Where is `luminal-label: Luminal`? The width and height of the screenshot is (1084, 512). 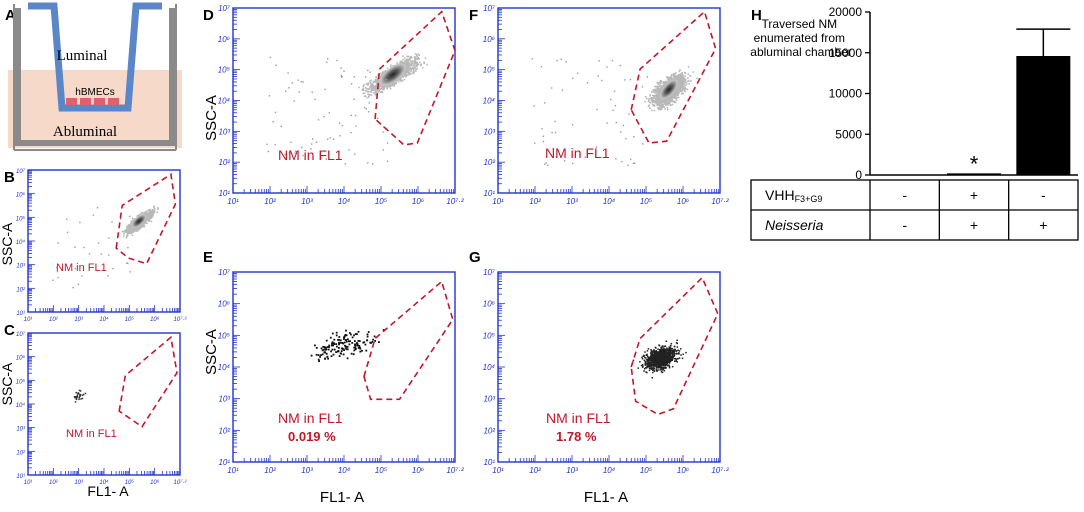
luminal-label: Luminal is located at coordinates (82, 56).